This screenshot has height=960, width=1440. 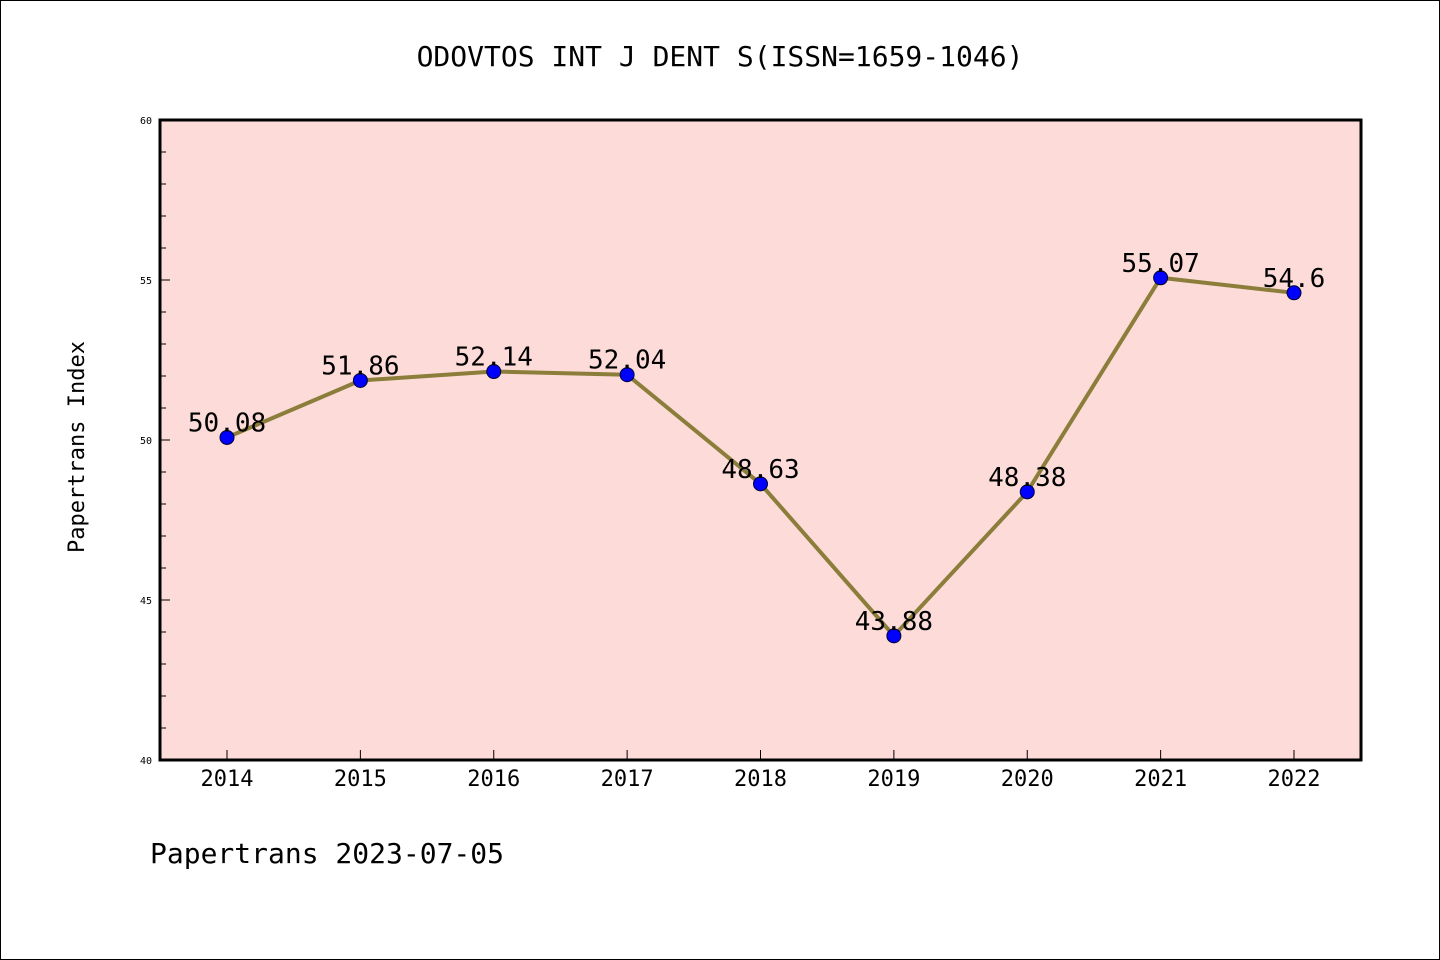 What do you see at coordinates (360, 779) in the screenshot?
I see `x-tick-label: 2015` at bounding box center [360, 779].